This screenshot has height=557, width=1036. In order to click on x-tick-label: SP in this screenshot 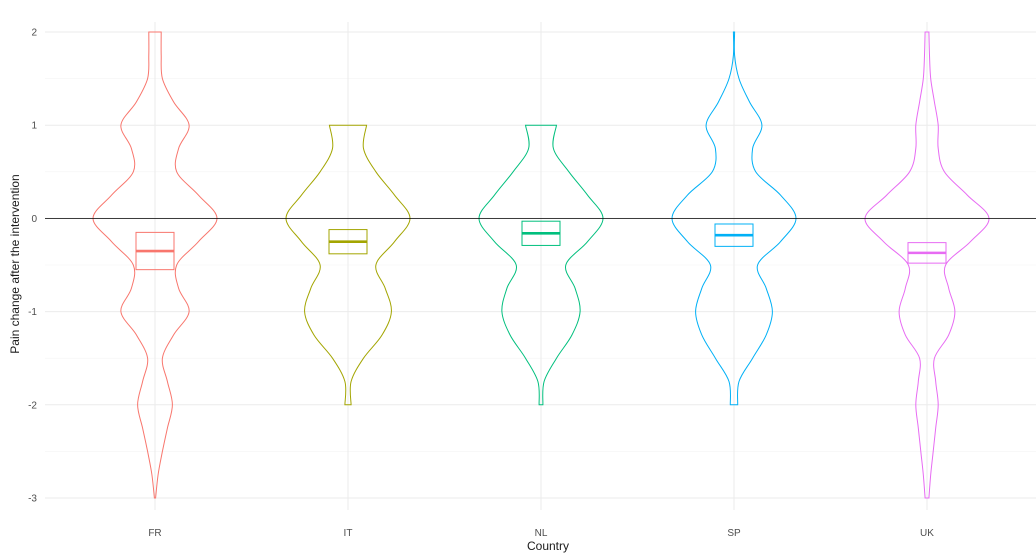, I will do `click(734, 533)`.